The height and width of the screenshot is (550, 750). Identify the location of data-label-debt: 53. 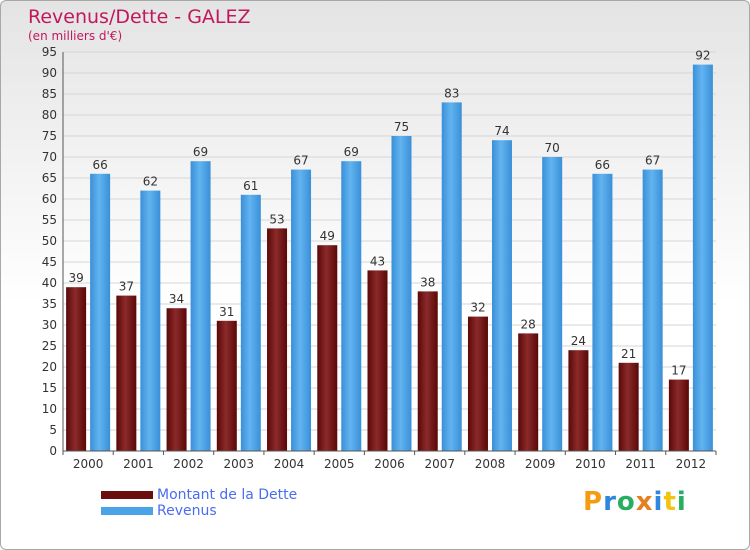
(276, 219).